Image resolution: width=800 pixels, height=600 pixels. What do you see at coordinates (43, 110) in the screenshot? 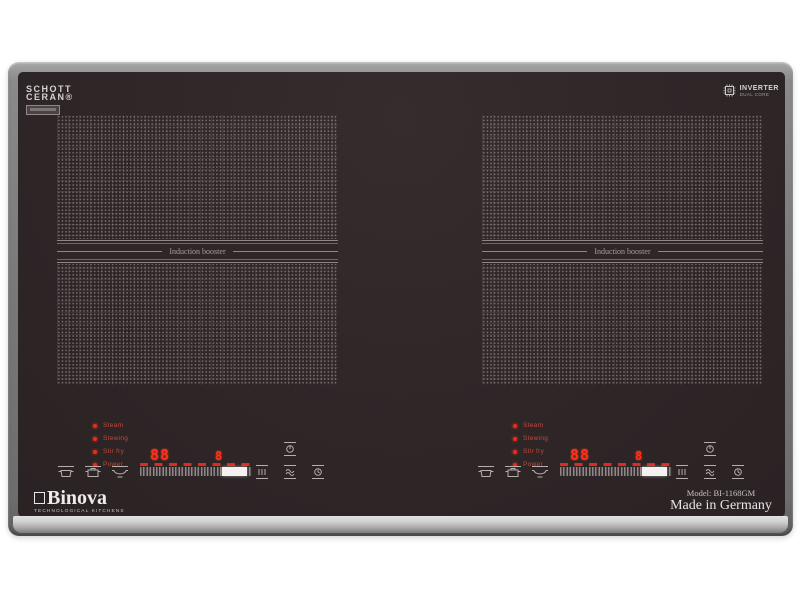
I see `schott-badge` at bounding box center [43, 110].